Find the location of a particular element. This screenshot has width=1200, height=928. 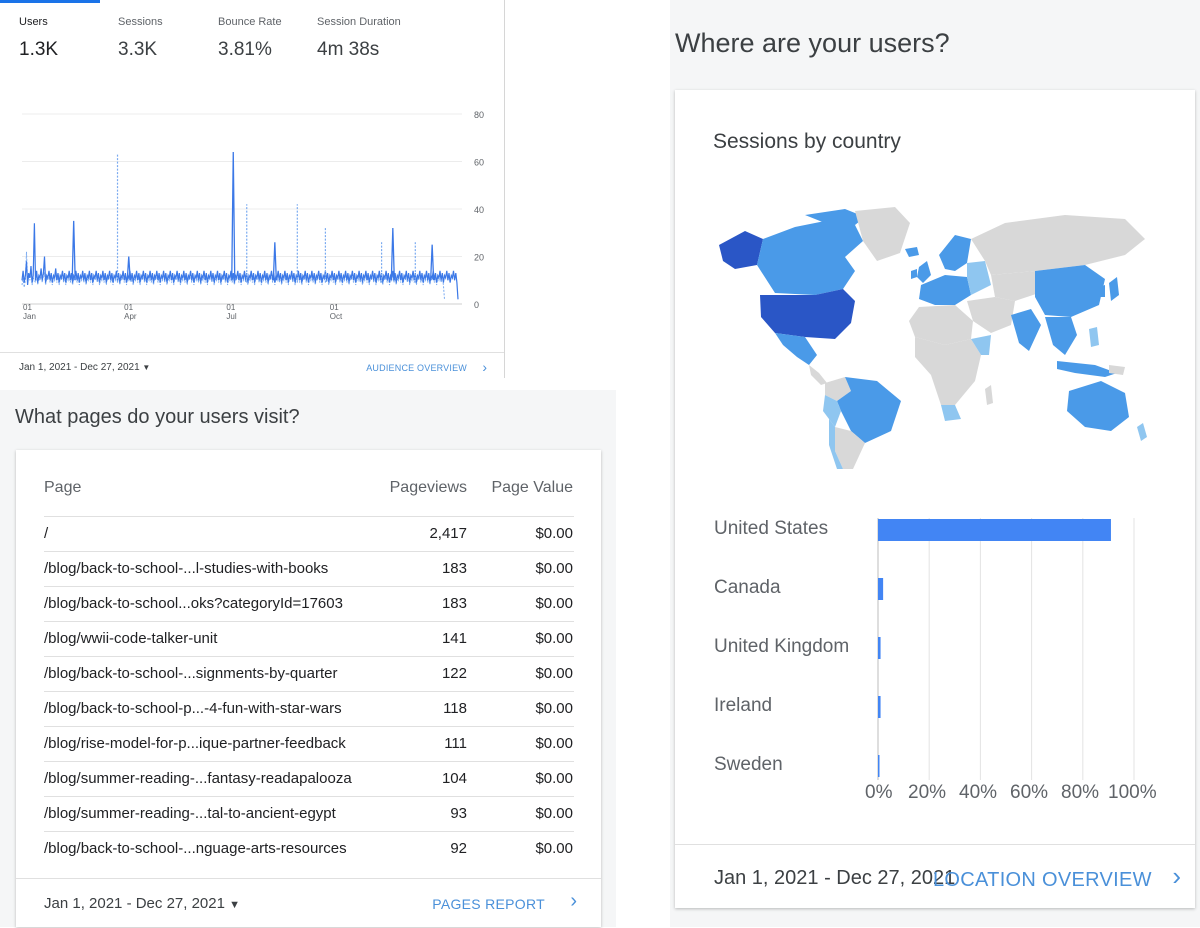

map-region-argentina is located at coordinates (850, 448).